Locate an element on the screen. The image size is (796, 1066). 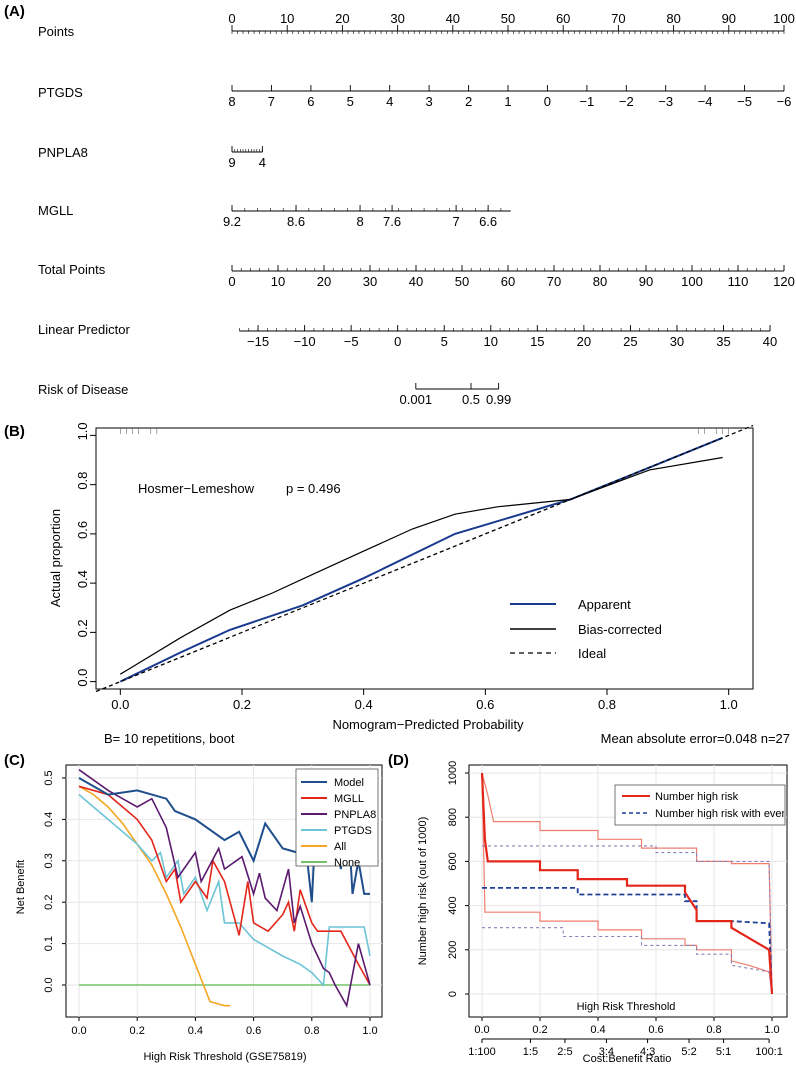
nomogram-tick-label: 9 is located at coordinates (231, 162).